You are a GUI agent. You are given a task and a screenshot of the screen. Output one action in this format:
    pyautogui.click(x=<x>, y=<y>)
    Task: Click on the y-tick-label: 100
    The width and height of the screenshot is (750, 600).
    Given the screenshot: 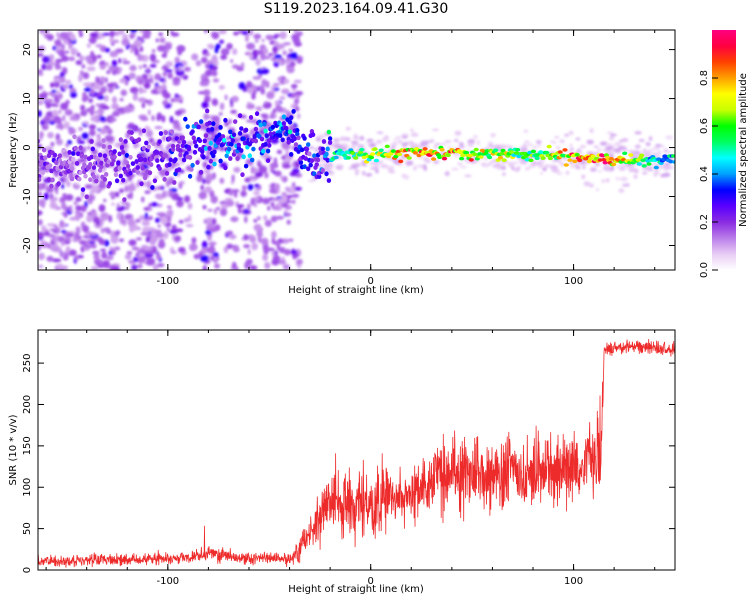 What is the action you would take?
    pyautogui.click(x=27, y=487)
    